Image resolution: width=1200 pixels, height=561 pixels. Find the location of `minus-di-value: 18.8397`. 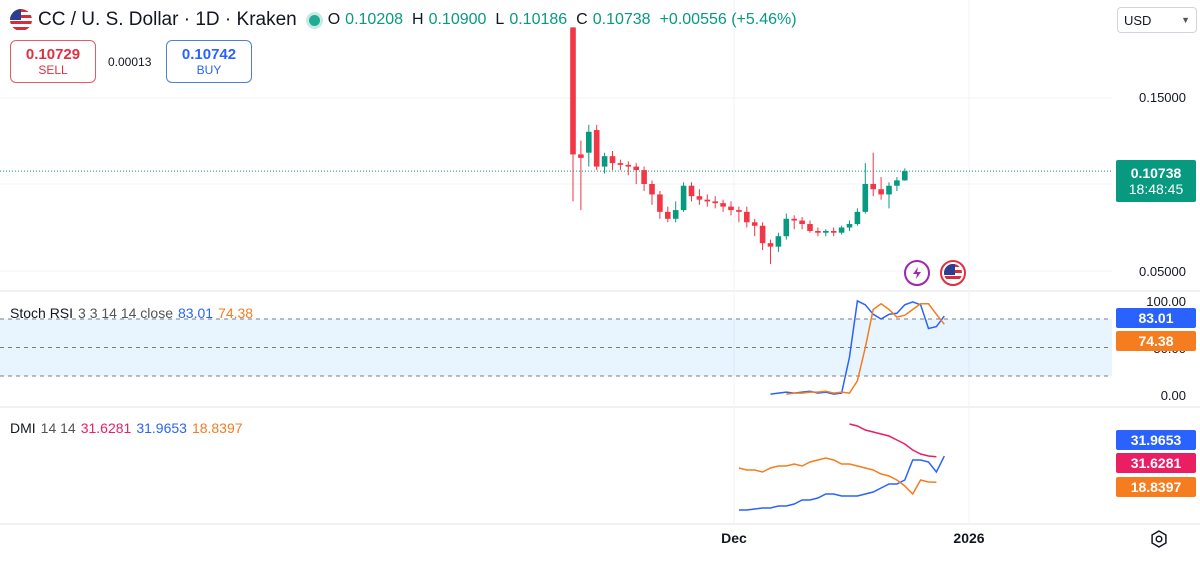

minus-di-value: 18.8397 is located at coordinates (217, 428).